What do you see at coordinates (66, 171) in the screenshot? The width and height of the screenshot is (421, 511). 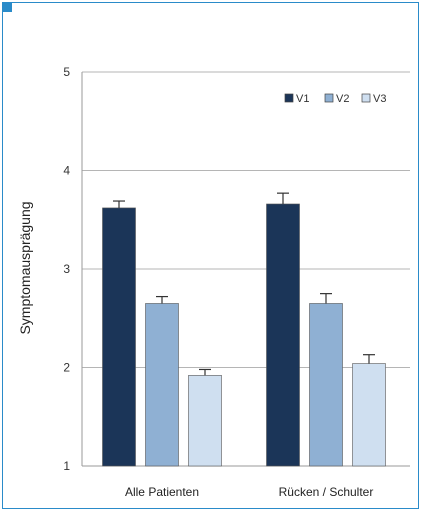 I see `y-tick-label: 4` at bounding box center [66, 171].